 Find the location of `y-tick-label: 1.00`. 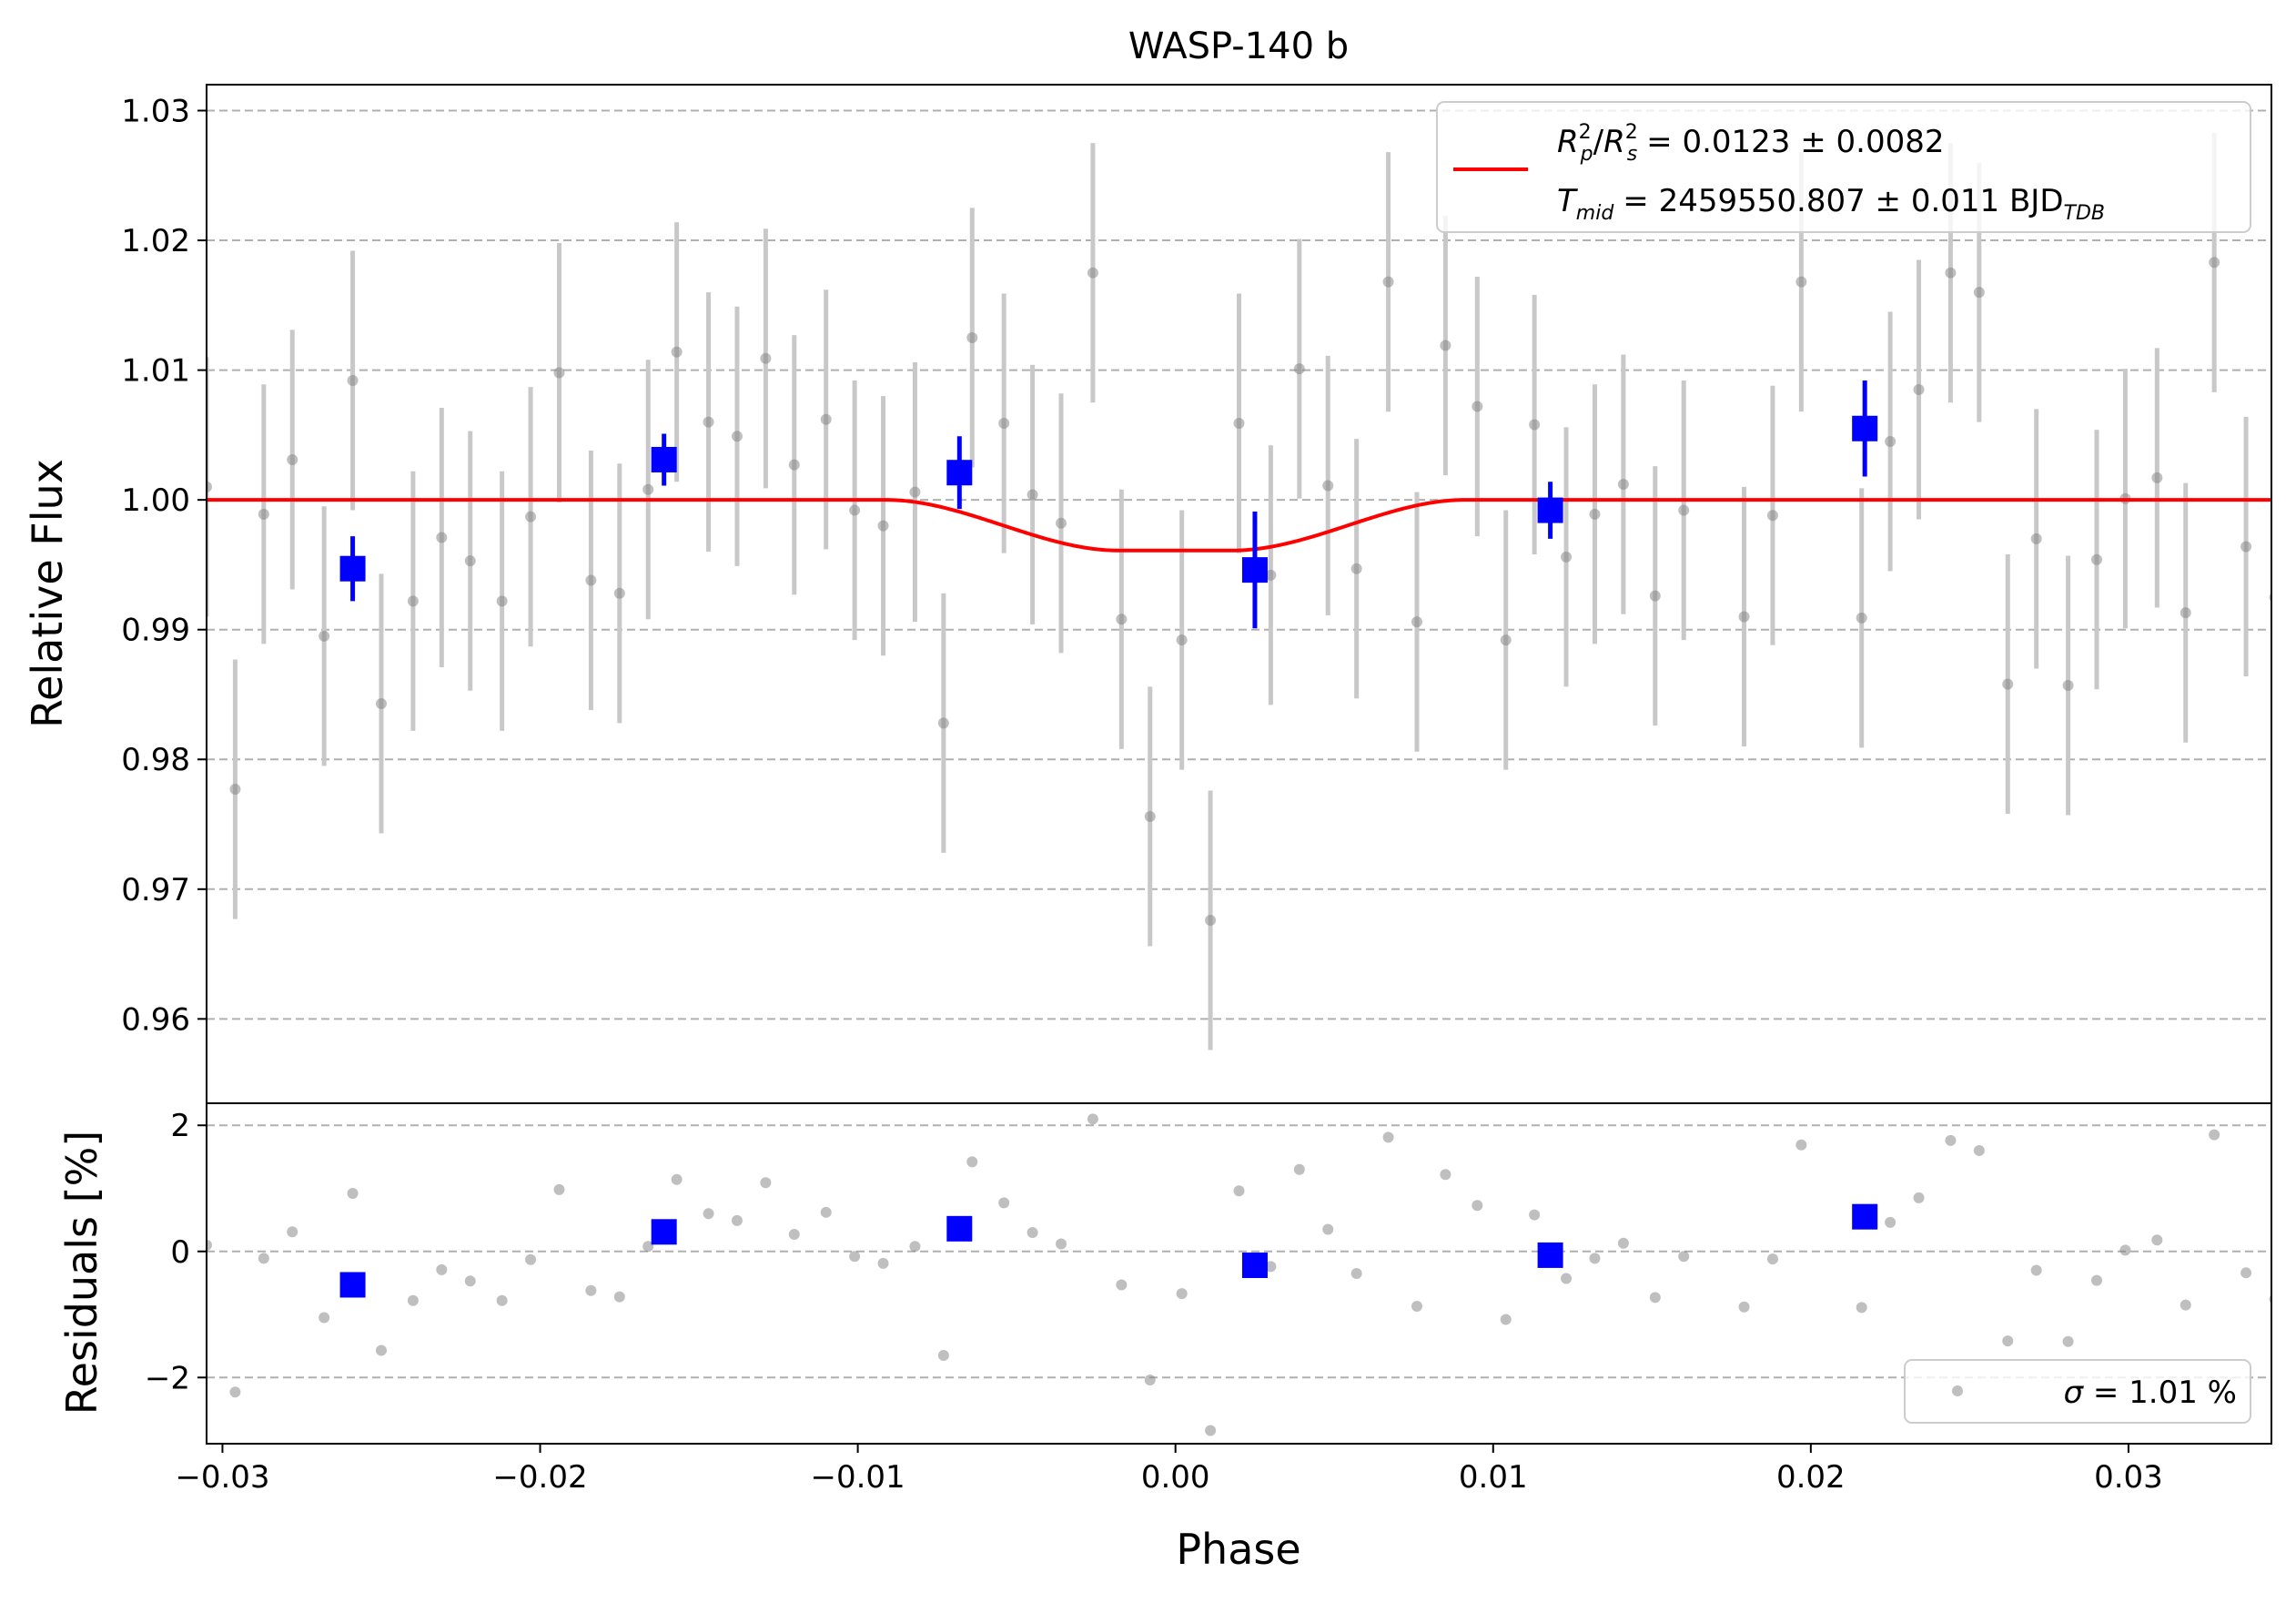

y-tick-label: 1.00 is located at coordinates (156, 500).